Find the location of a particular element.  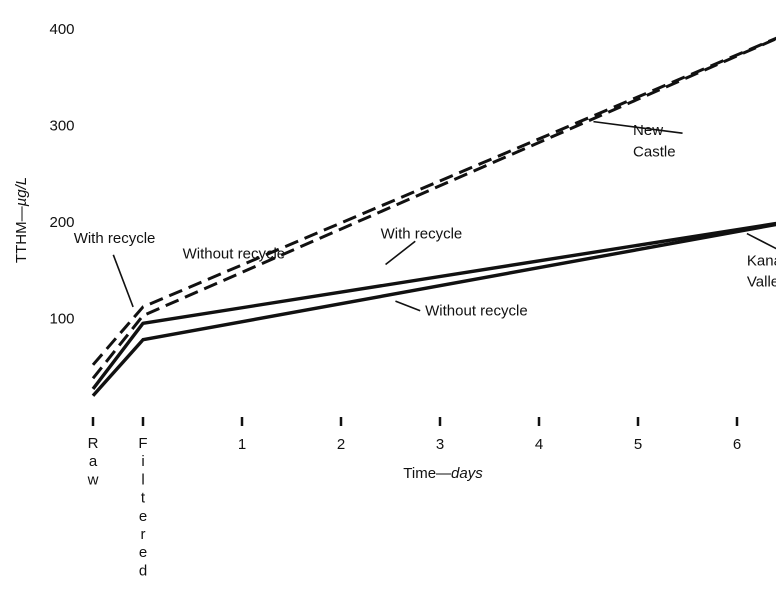

x-axis-title: Time—days is located at coordinates (443, 473).